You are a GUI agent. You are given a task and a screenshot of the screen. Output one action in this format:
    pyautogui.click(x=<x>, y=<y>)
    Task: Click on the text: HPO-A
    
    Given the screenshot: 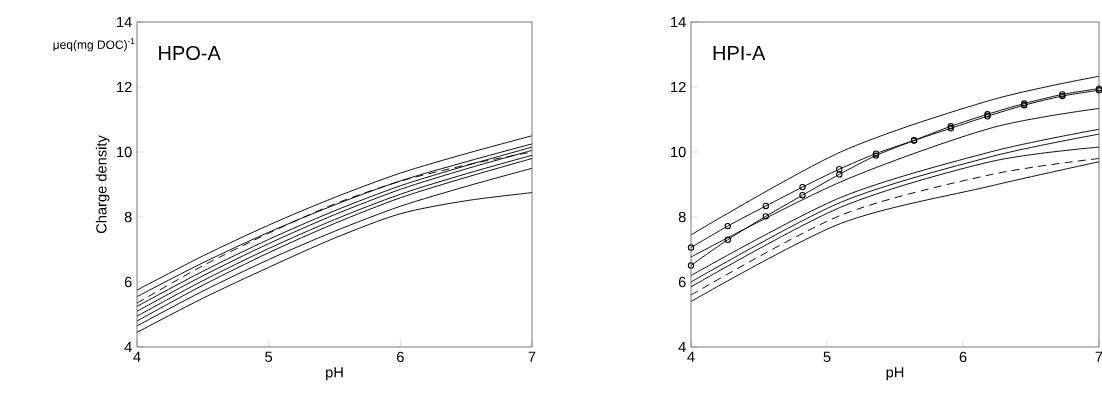 What is the action you would take?
    pyautogui.click(x=190, y=53)
    